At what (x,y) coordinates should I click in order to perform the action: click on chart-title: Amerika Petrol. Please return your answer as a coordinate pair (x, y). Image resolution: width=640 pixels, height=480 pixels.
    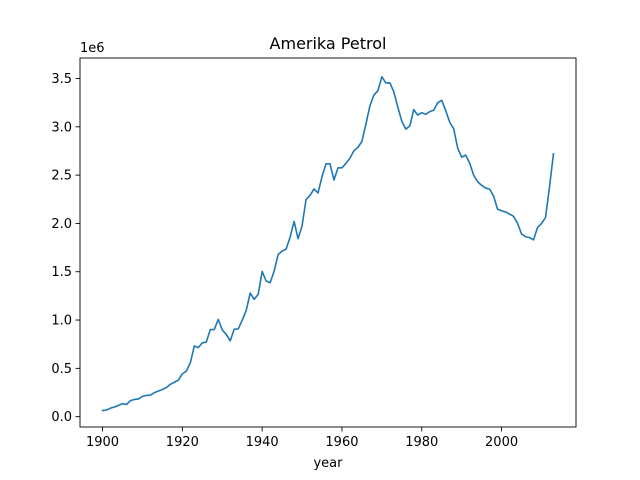
    Looking at the image, I should click on (328, 43).